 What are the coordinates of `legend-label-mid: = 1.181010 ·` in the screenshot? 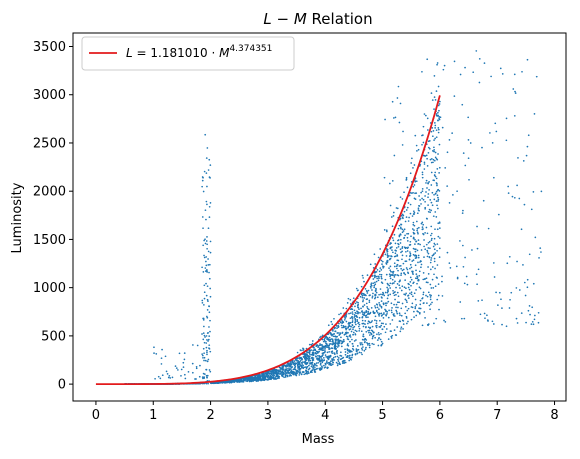 It's located at (176, 53).